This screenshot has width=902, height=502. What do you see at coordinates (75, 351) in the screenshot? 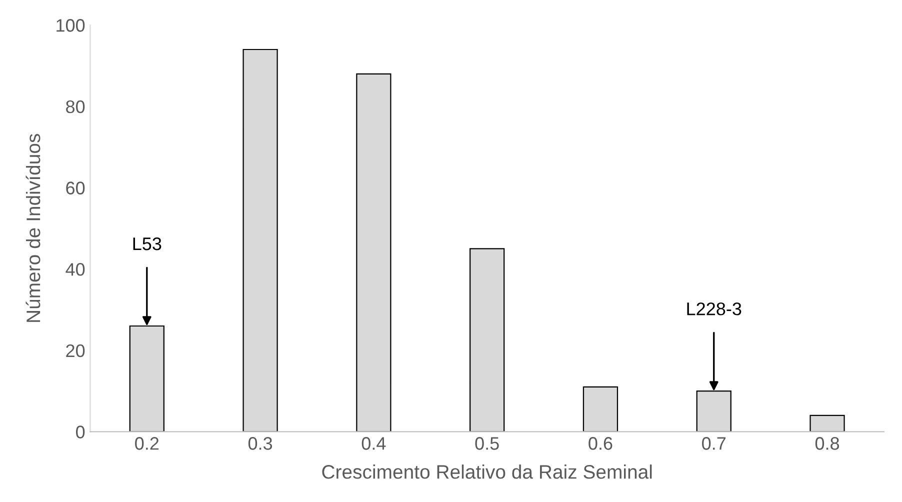
I see `y-tick-label: 20` at bounding box center [75, 351].